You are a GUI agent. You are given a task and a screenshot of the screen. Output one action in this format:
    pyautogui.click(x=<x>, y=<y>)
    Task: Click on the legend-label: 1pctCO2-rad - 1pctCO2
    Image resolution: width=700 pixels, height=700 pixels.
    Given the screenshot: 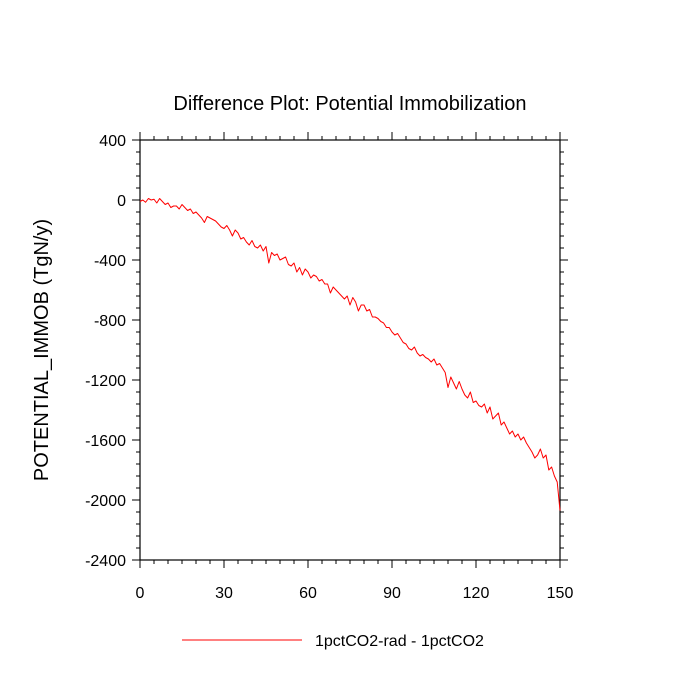 What is the action you would take?
    pyautogui.click(x=399, y=641)
    